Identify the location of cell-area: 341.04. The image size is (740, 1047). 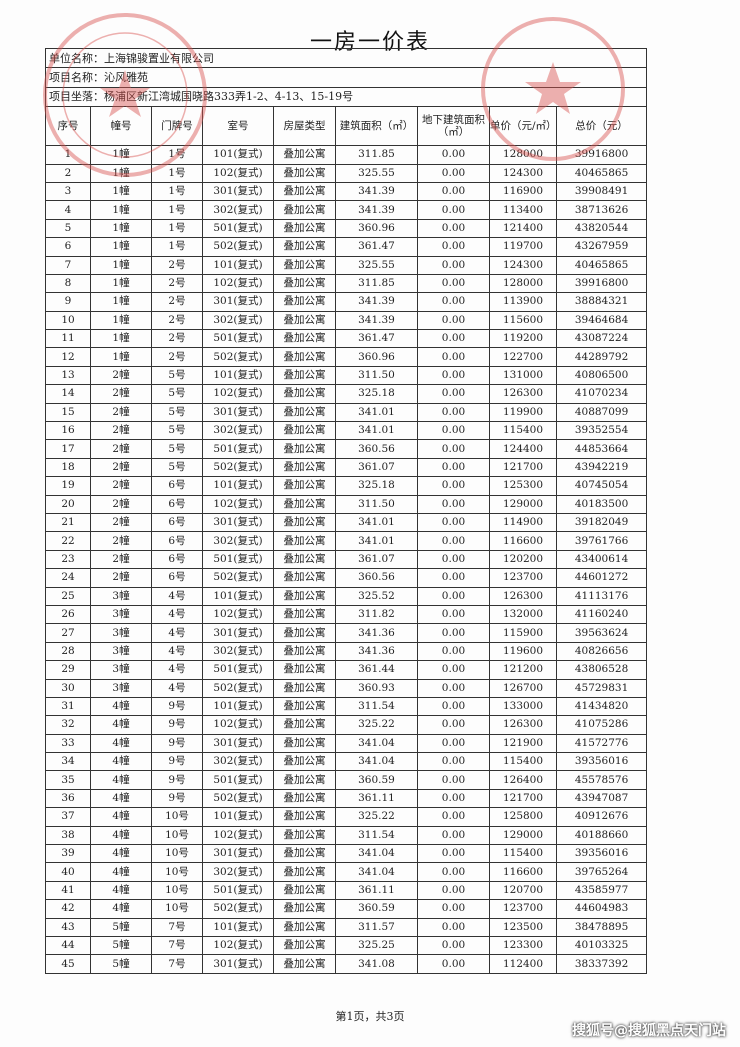
(376, 872).